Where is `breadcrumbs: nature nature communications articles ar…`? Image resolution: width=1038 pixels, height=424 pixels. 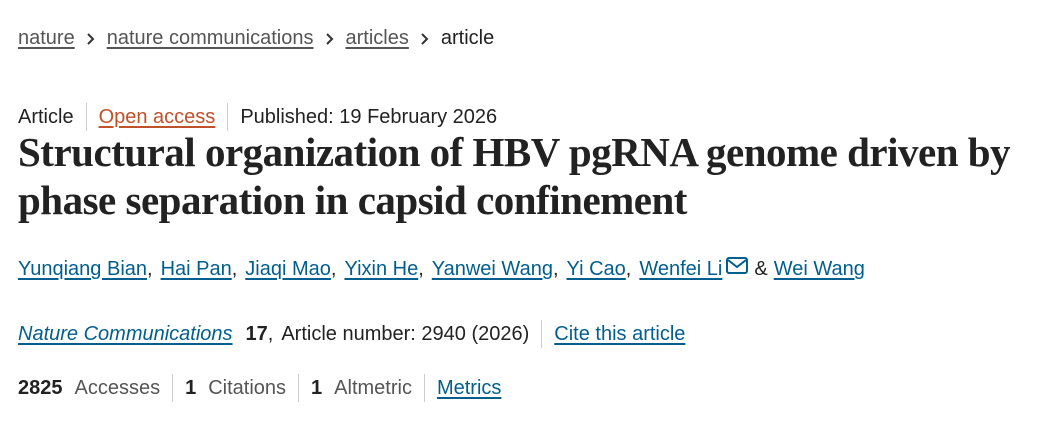 breadcrumbs: nature nature communications articles ar… is located at coordinates (256, 38).